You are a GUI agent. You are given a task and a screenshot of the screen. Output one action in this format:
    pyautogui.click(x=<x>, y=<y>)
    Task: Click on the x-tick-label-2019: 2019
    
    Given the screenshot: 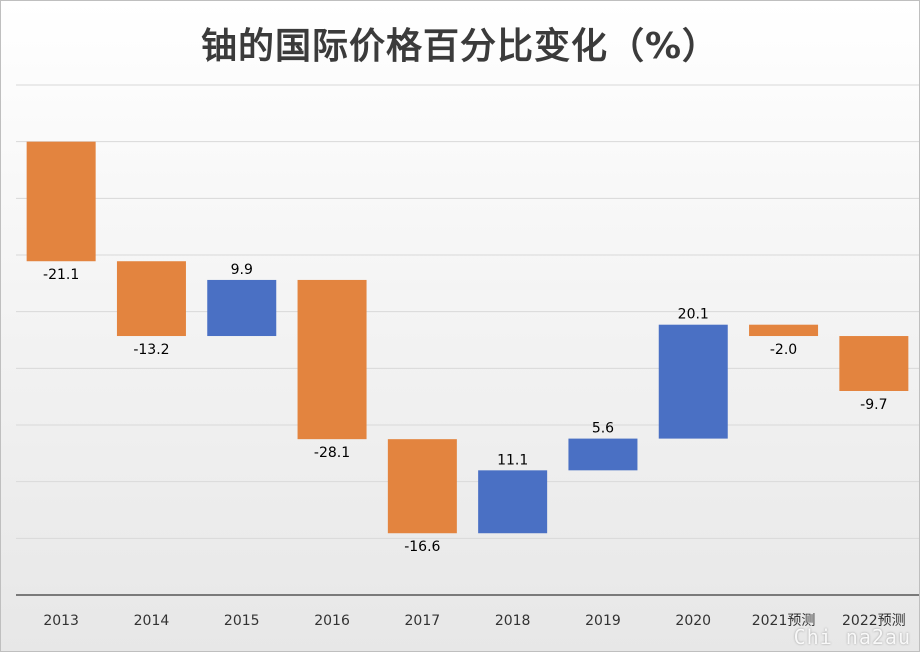 What is the action you would take?
    pyautogui.click(x=603, y=621)
    